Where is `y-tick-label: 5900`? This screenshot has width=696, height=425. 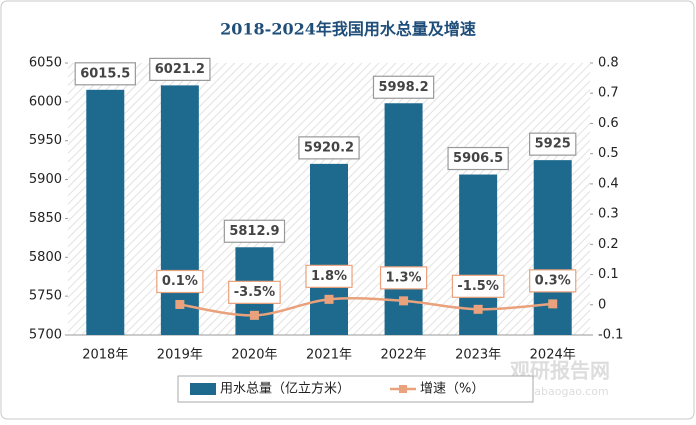
y-tick-label: 5900 is located at coordinates (45, 179).